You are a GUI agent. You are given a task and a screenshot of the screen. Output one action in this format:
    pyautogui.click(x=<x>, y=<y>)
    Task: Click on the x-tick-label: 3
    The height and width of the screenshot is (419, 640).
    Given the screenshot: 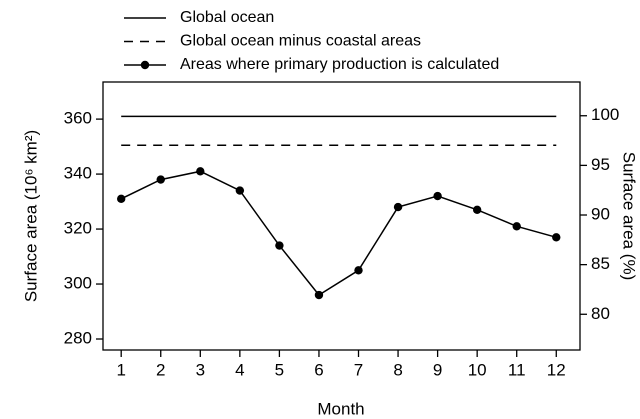 What is the action you would take?
    pyautogui.click(x=200, y=369)
    